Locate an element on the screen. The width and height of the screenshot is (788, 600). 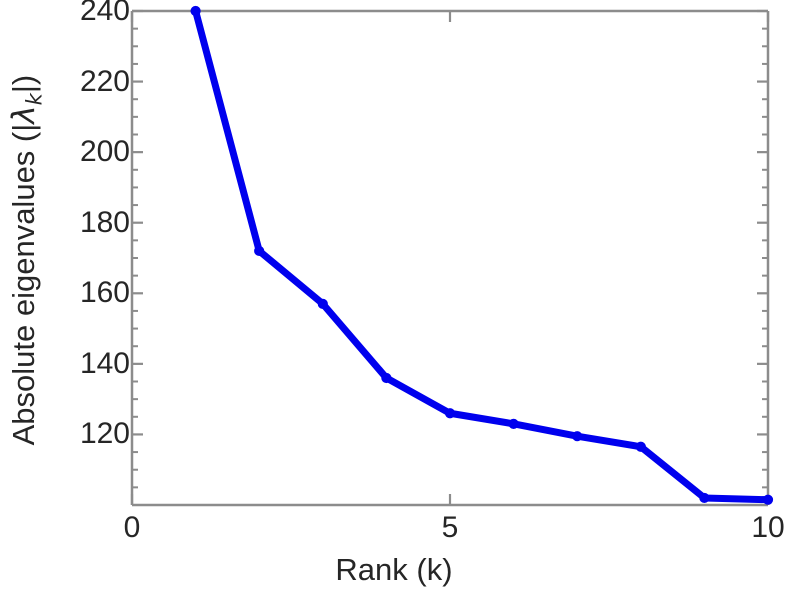
y-tick-label: 120 is located at coordinates (104, 434).